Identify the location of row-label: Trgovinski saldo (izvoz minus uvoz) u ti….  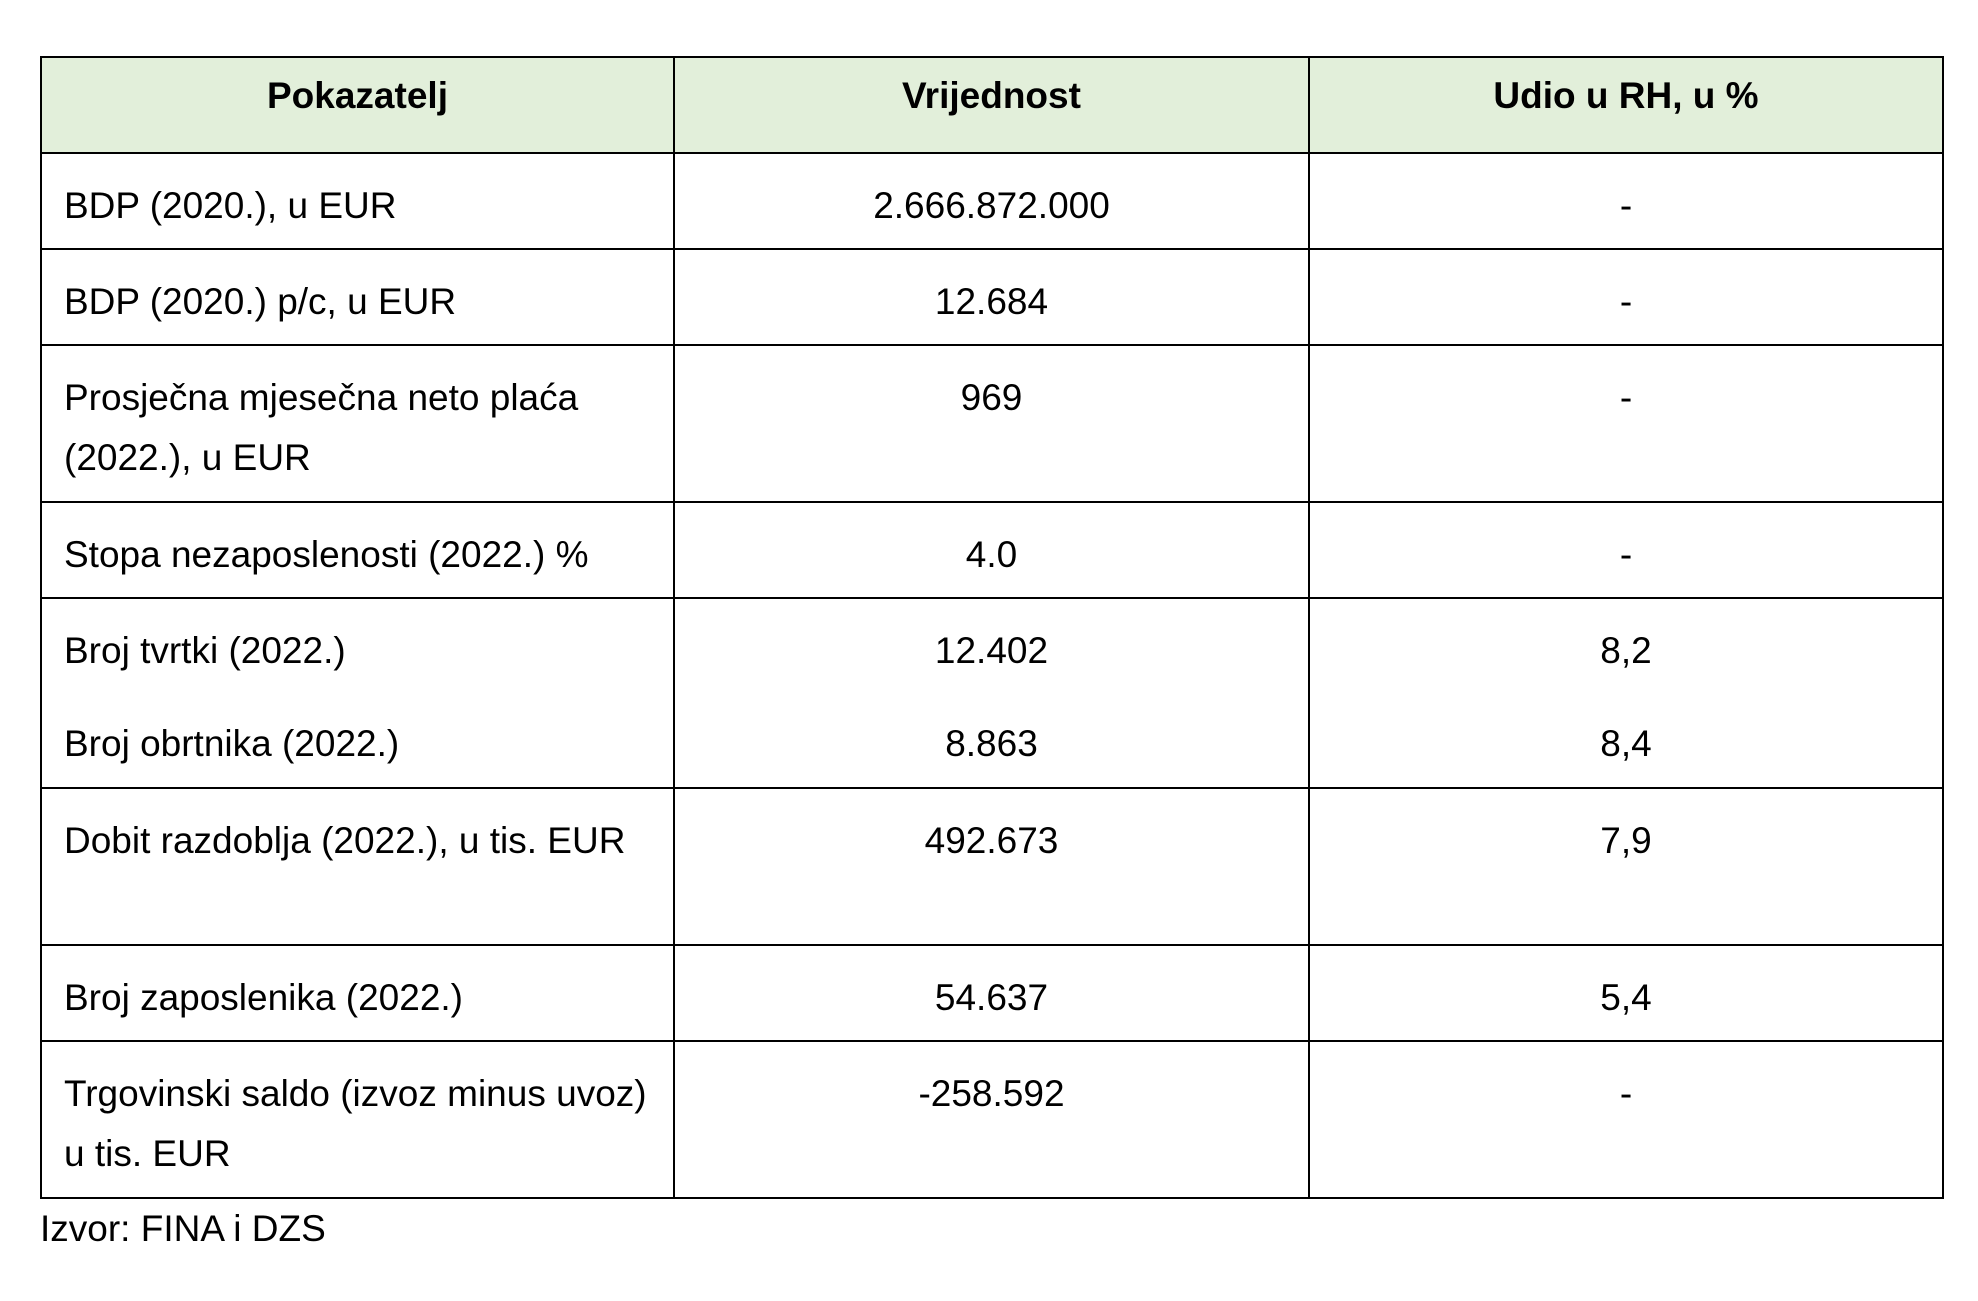
(357, 1119).